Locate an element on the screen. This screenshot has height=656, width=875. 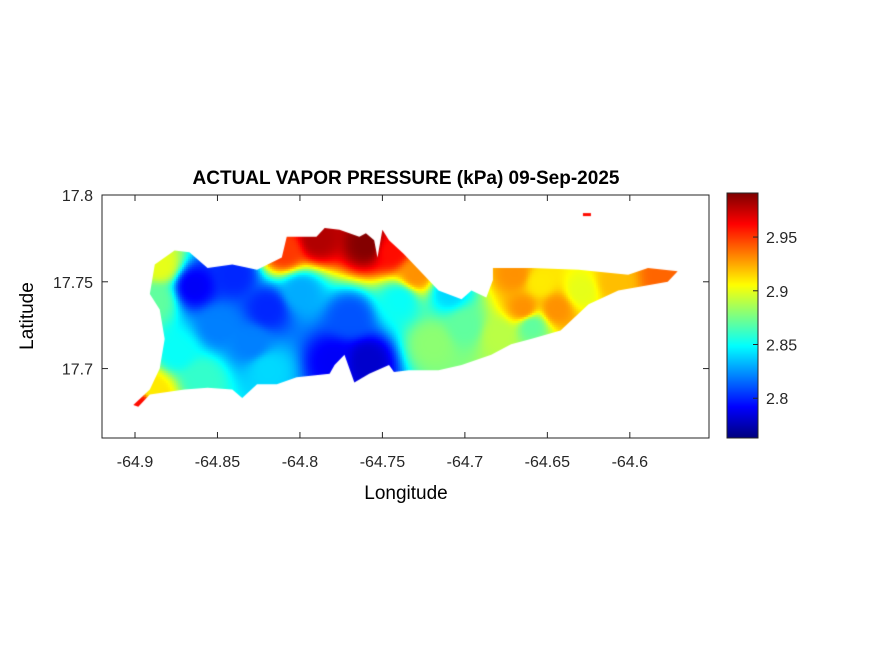
y-tick-label: 17.75 is located at coordinates (73, 283).